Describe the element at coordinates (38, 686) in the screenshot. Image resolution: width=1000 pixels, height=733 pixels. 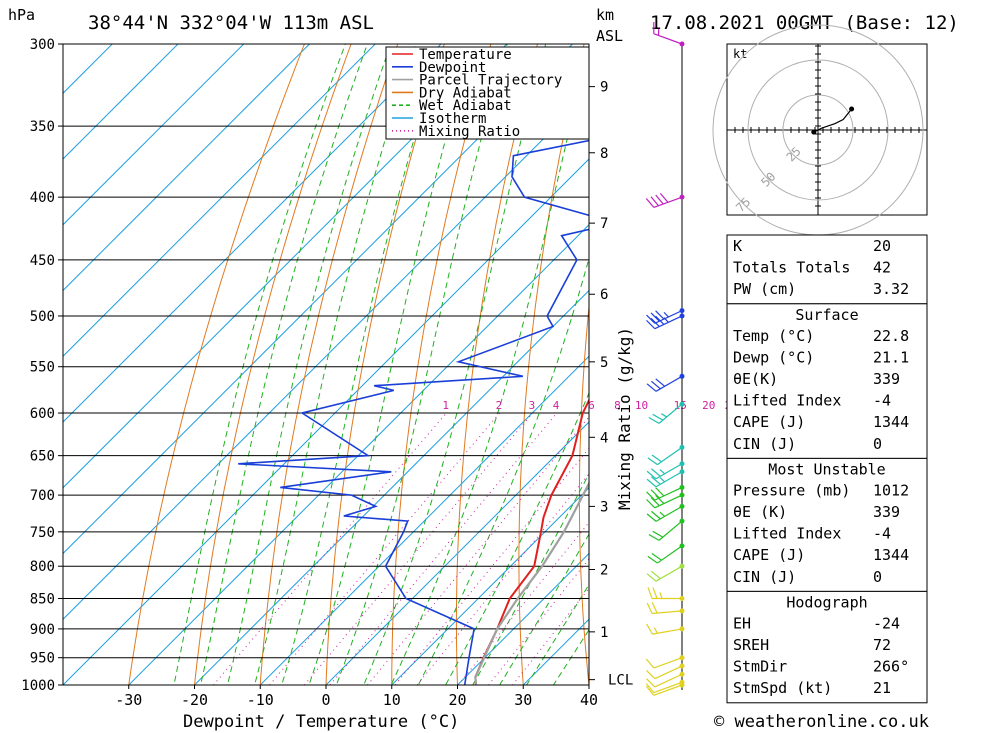
I see `pressure-tick-label: 1000` at that location.